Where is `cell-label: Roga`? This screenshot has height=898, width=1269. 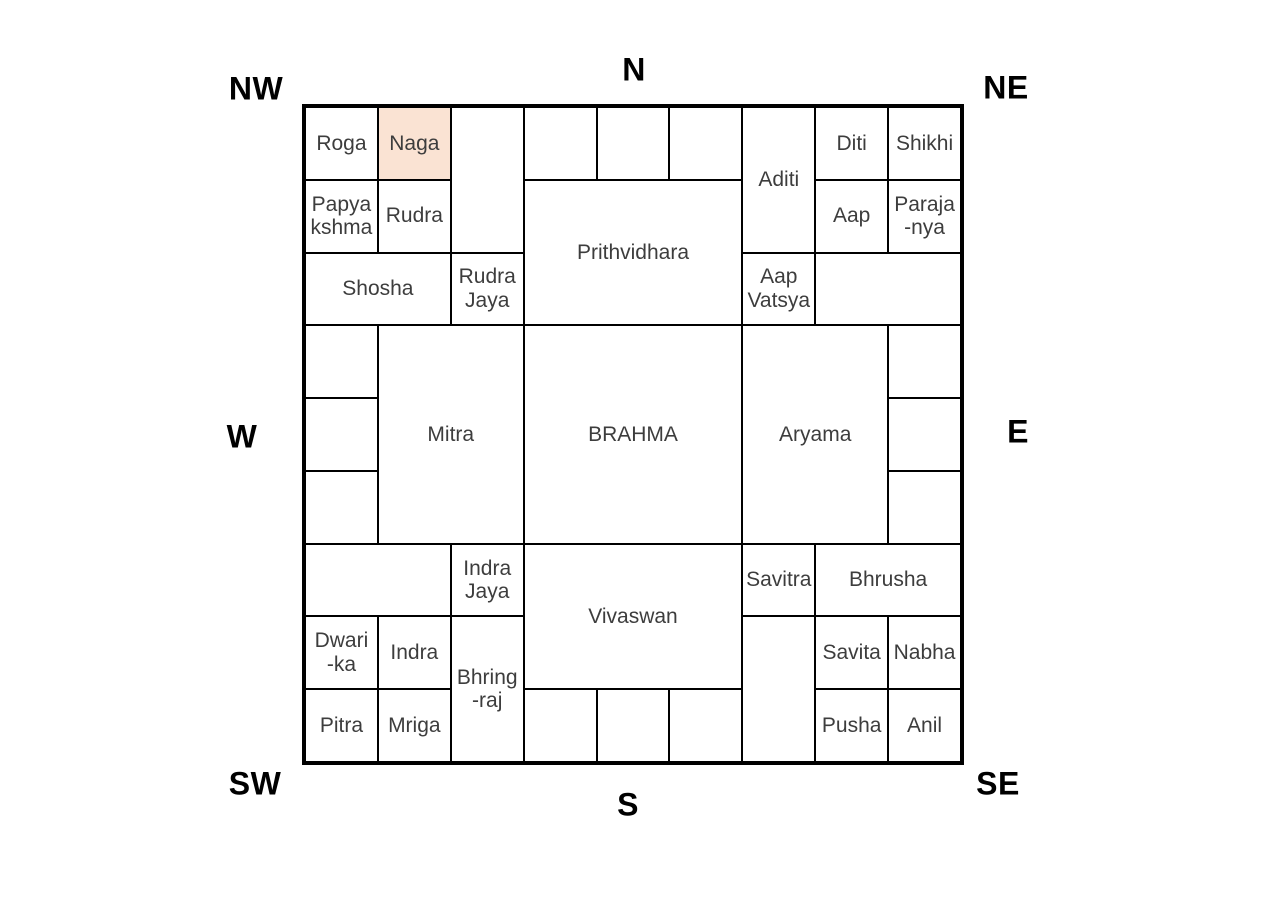 cell-label: Roga is located at coordinates (341, 143).